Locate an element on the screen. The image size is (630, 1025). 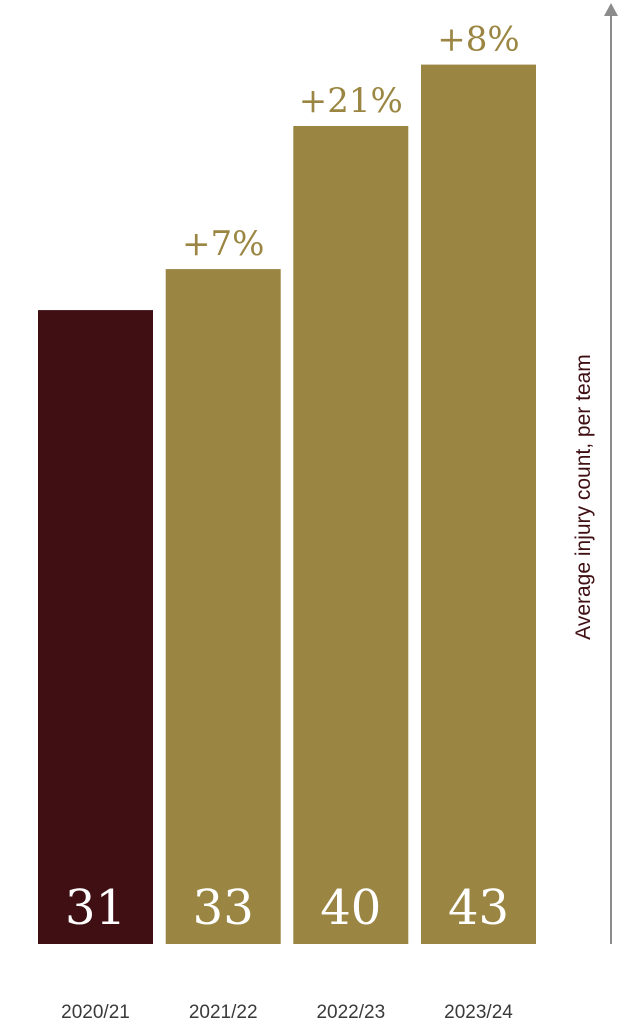
value-labels-group: 31 33 40 43 is located at coordinates (287, 908).